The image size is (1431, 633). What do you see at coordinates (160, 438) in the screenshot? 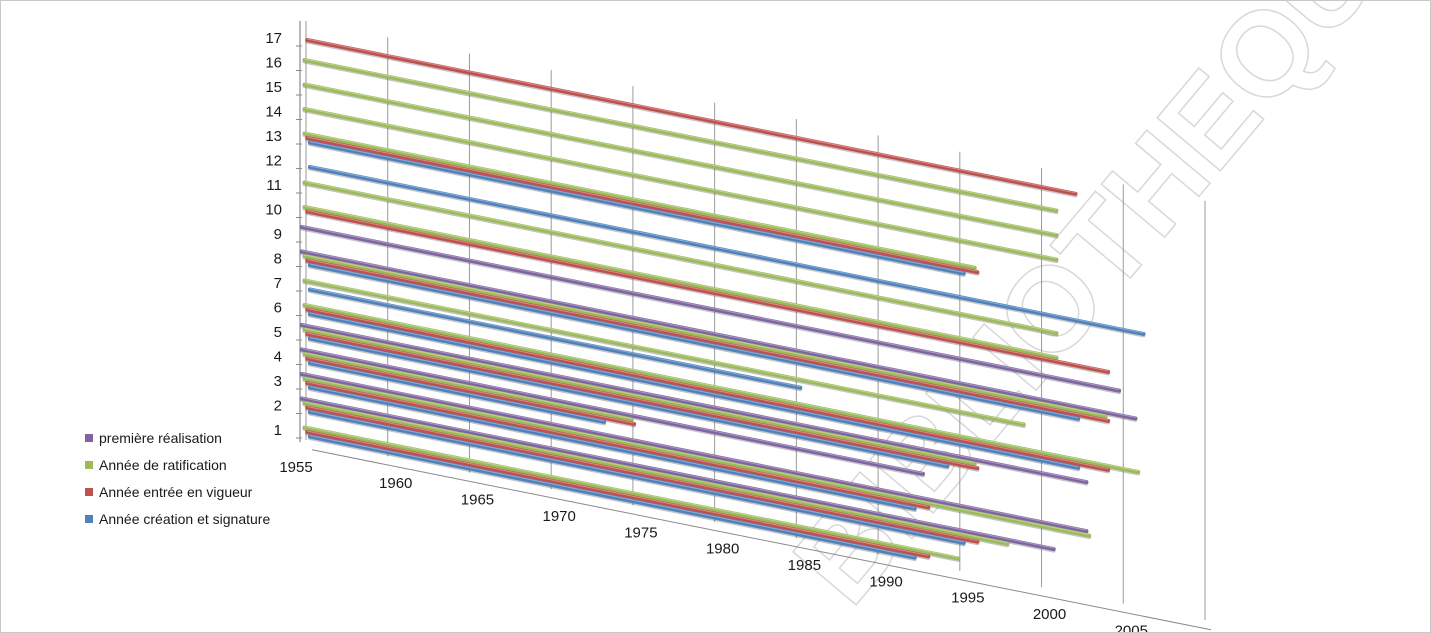
I see `legend-label: première réalisation` at bounding box center [160, 438].